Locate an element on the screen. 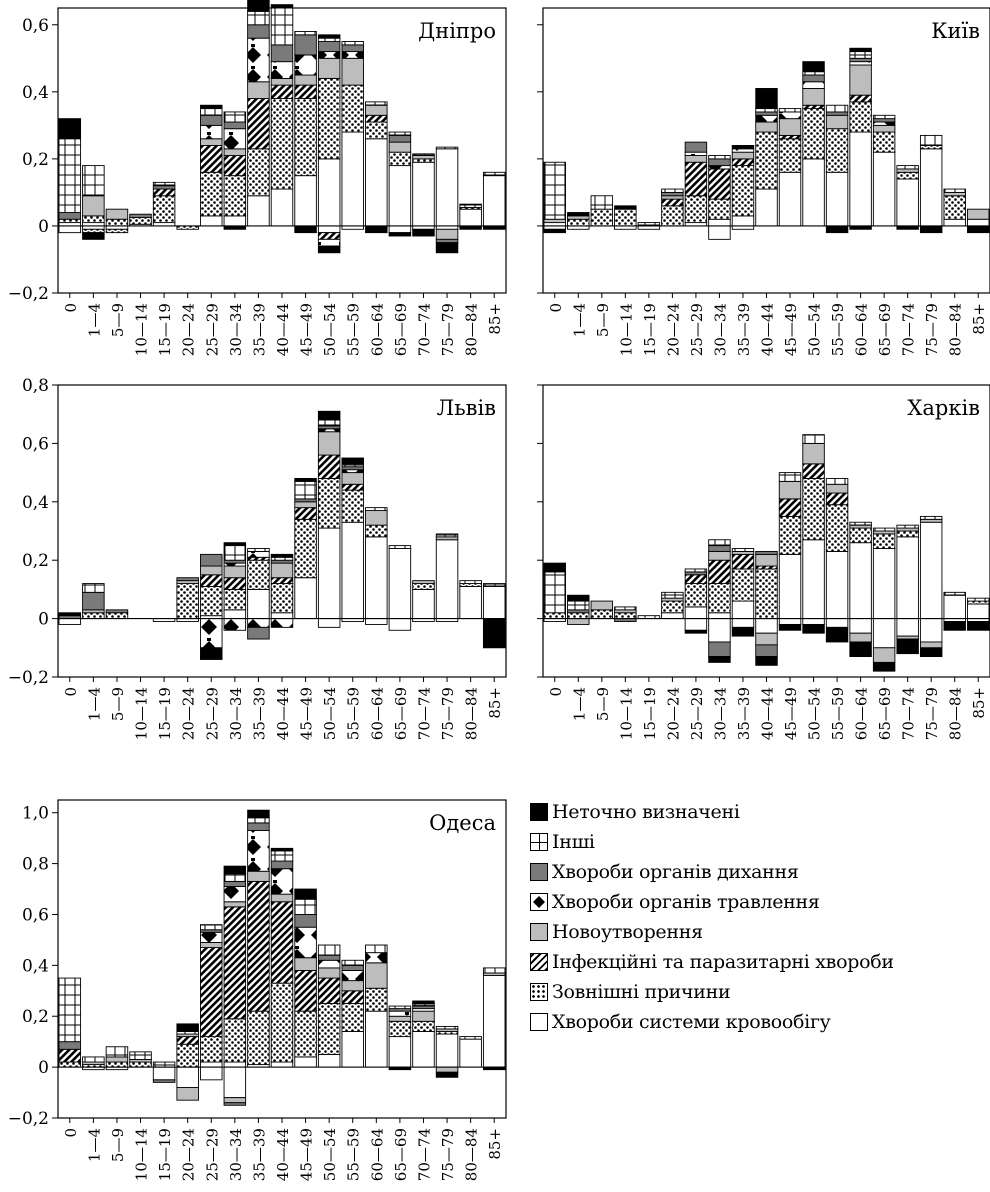 This screenshot has width=990, height=1192. legend-item-circulatory: Хвороби системи кровообігу is located at coordinates (712, 1022).